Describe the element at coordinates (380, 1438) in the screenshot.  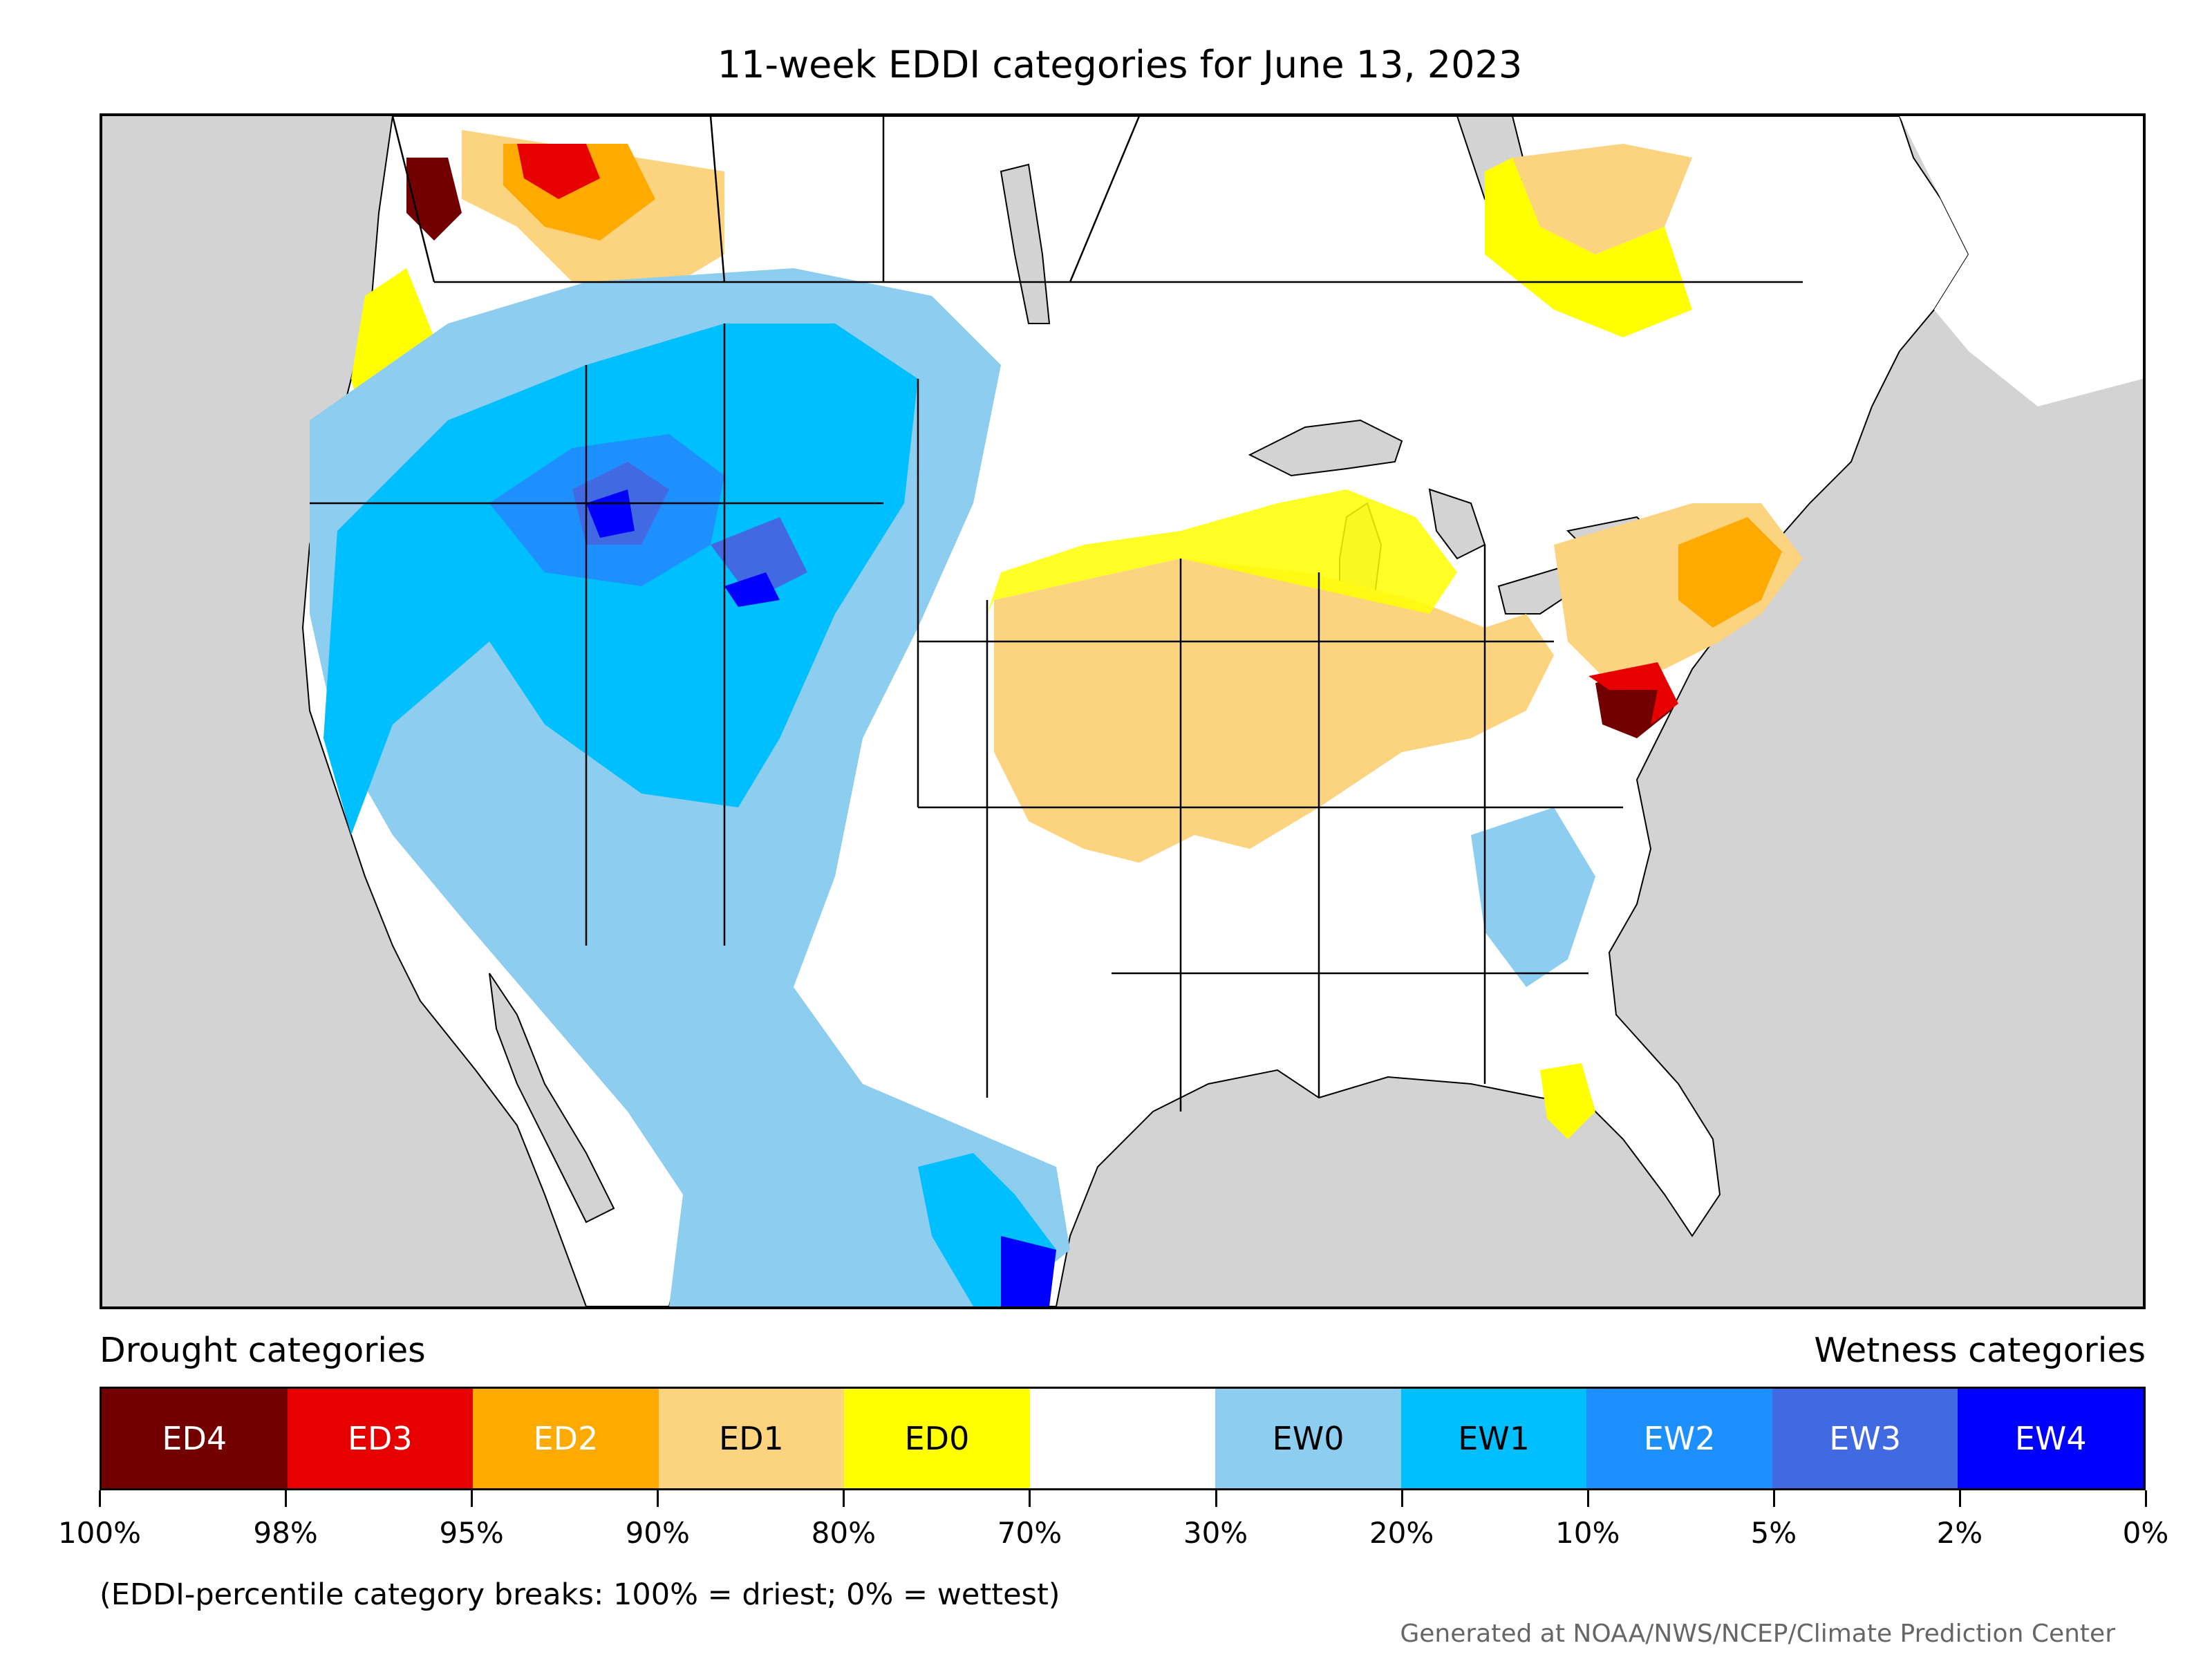
I see `legend-swatch-ed3: ED3` at that location.